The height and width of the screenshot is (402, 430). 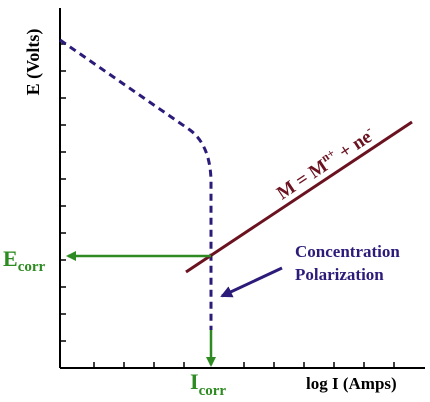 What do you see at coordinates (327, 155) in the screenshot?
I see `reaction-sup-charge: n+` at bounding box center [327, 155].